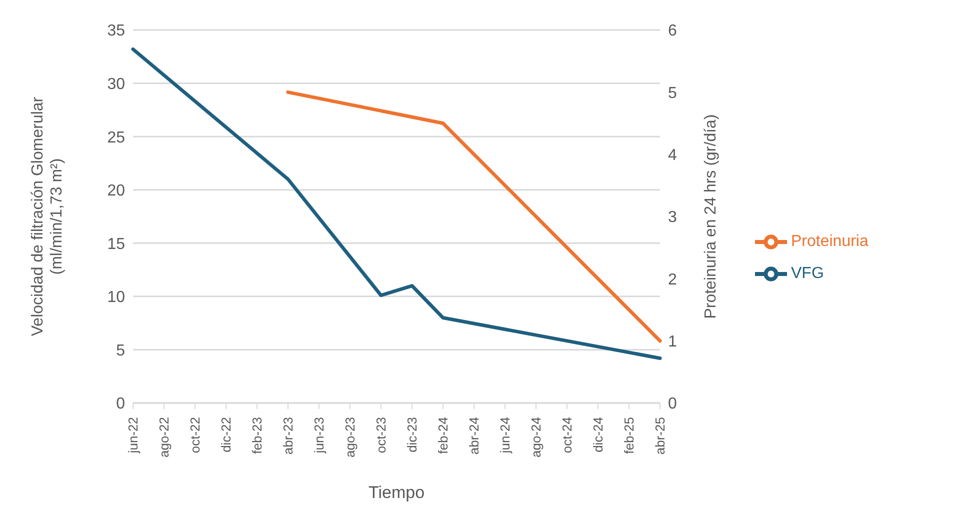  What do you see at coordinates (672, 31) in the screenshot?
I see `y2-tick-label: 6` at bounding box center [672, 31].